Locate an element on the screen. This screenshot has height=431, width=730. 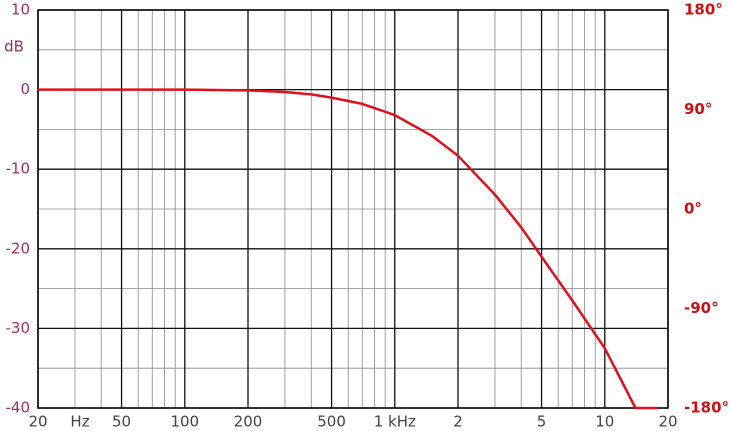
x-tick-label: 5 is located at coordinates (542, 422).